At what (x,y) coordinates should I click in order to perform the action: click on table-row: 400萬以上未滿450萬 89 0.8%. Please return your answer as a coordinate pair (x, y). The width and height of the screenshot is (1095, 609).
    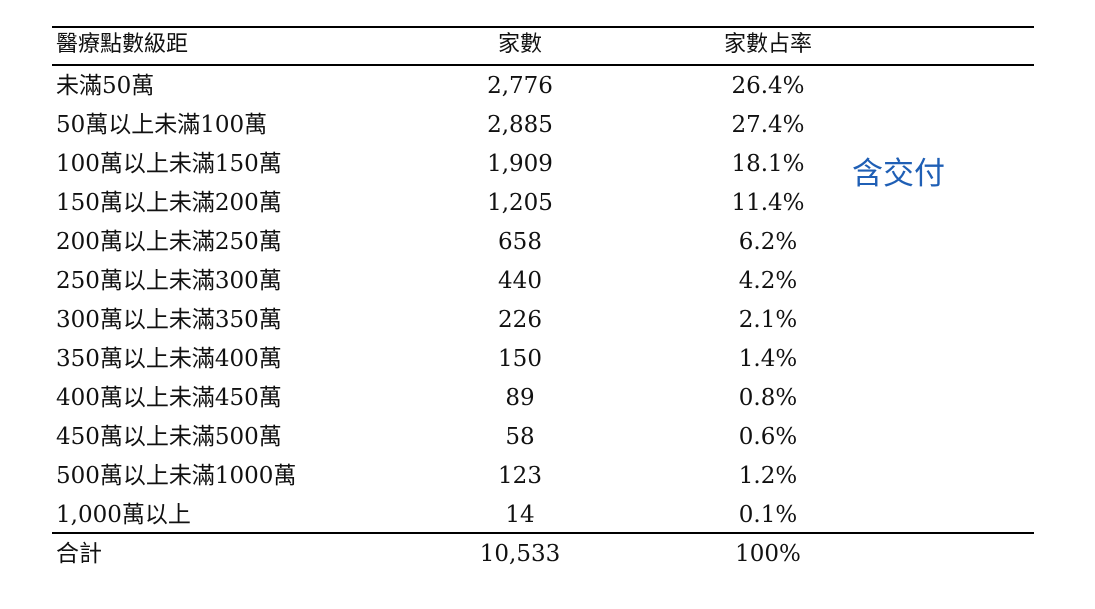
    Looking at the image, I should click on (543, 398).